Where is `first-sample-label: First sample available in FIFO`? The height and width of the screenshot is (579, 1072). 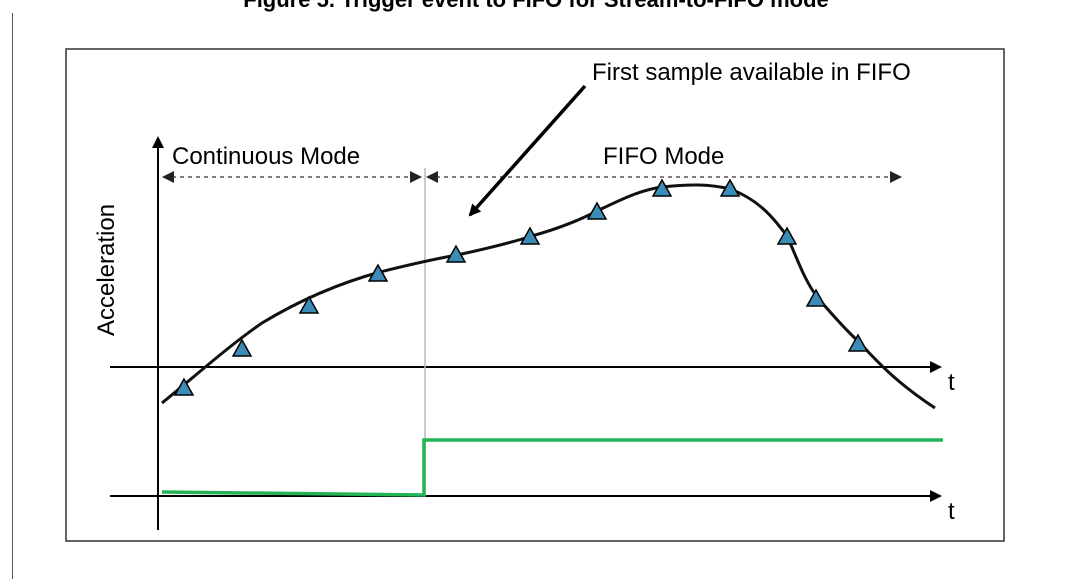 first-sample-label: First sample available in FIFO is located at coordinates (751, 72).